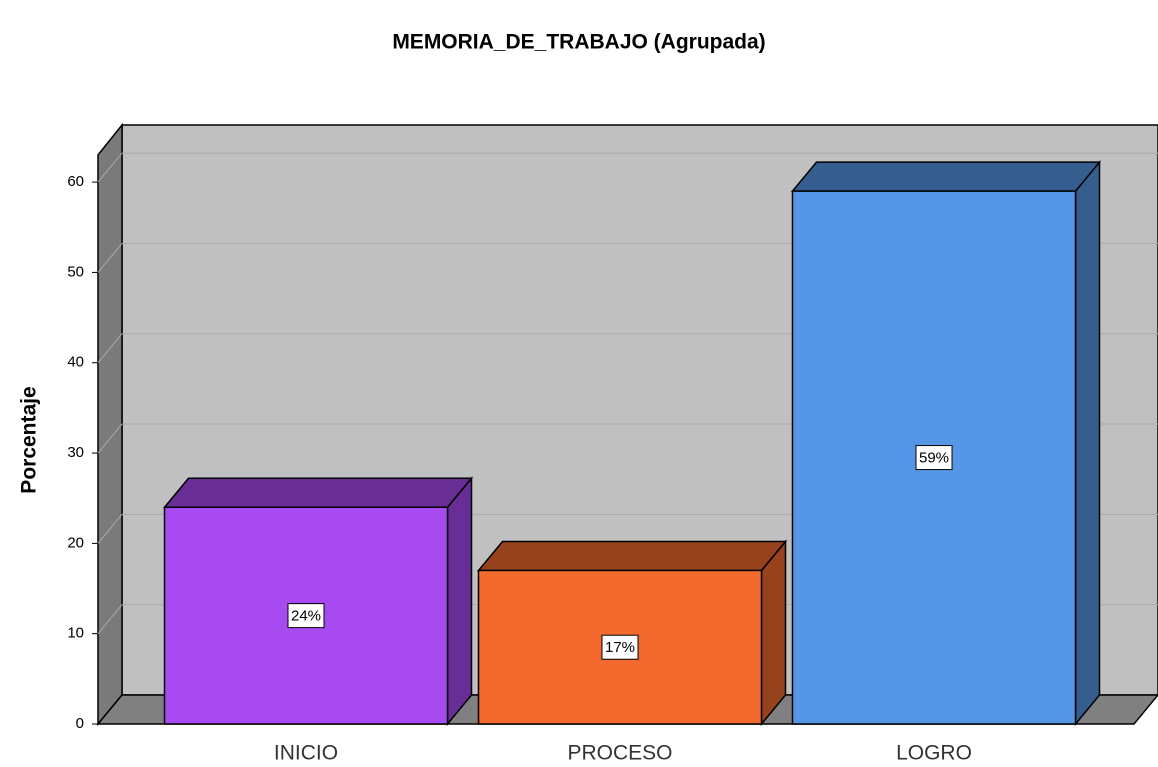 The width and height of the screenshot is (1158, 767). Describe the element at coordinates (75, 633) in the screenshot. I see `y-tick-label: 10` at that location.